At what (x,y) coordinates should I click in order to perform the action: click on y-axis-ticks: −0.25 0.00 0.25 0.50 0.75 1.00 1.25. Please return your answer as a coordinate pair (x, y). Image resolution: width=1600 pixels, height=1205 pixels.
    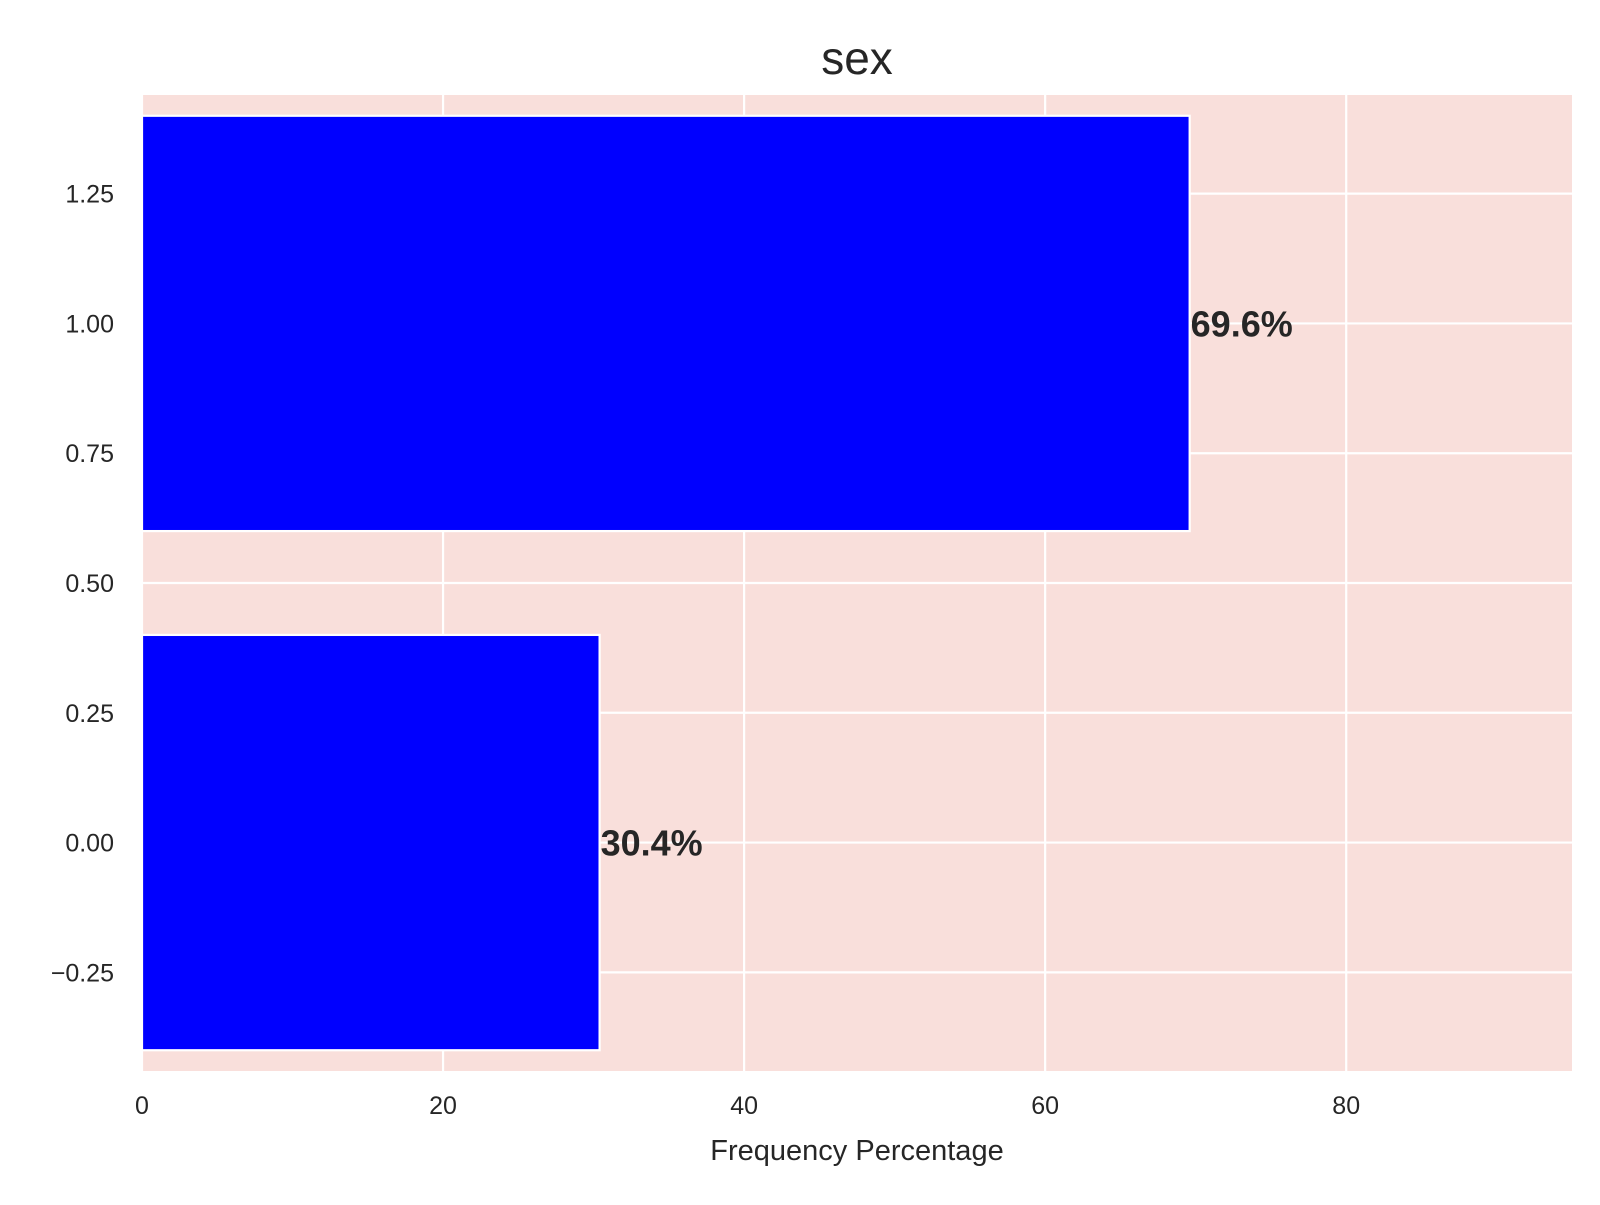
    Looking at the image, I should click on (82, 584).